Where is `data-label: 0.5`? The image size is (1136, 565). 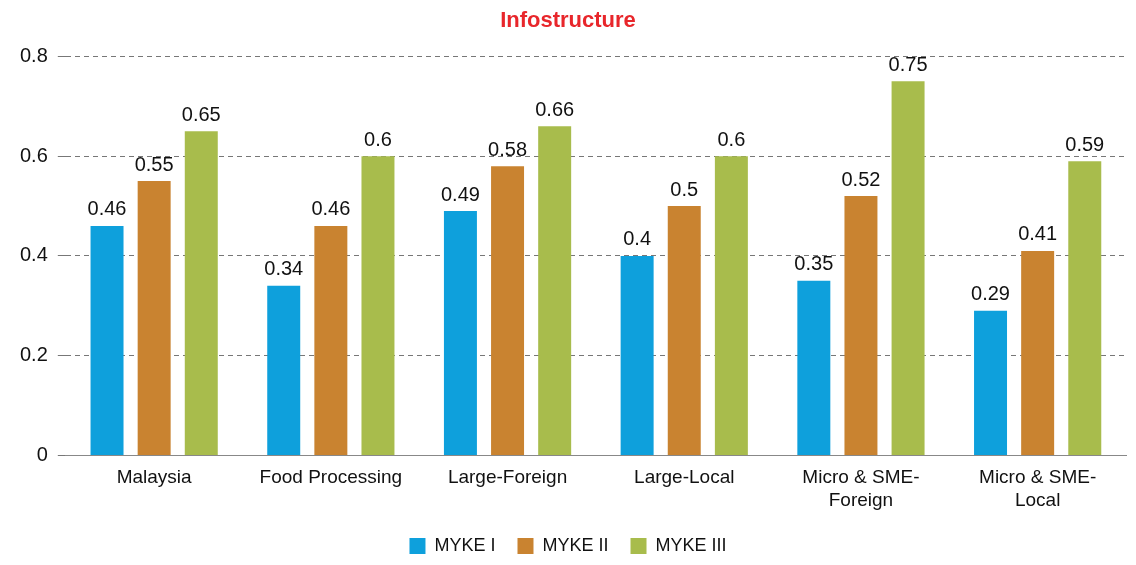 data-label: 0.5 is located at coordinates (684, 188).